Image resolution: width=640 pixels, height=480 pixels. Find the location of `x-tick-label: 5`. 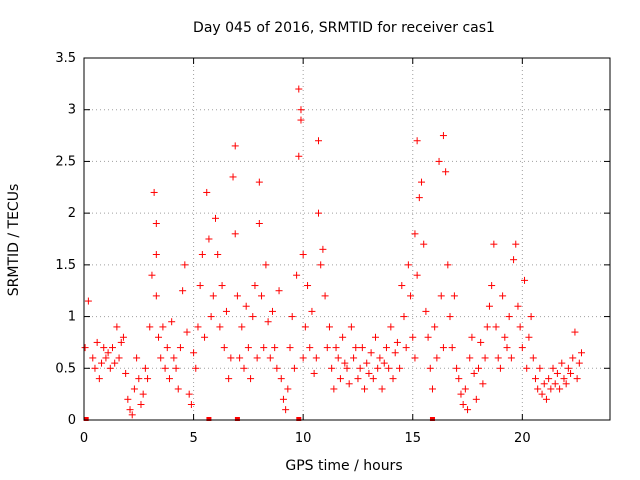

x-tick-label: 5 is located at coordinates (193, 438).